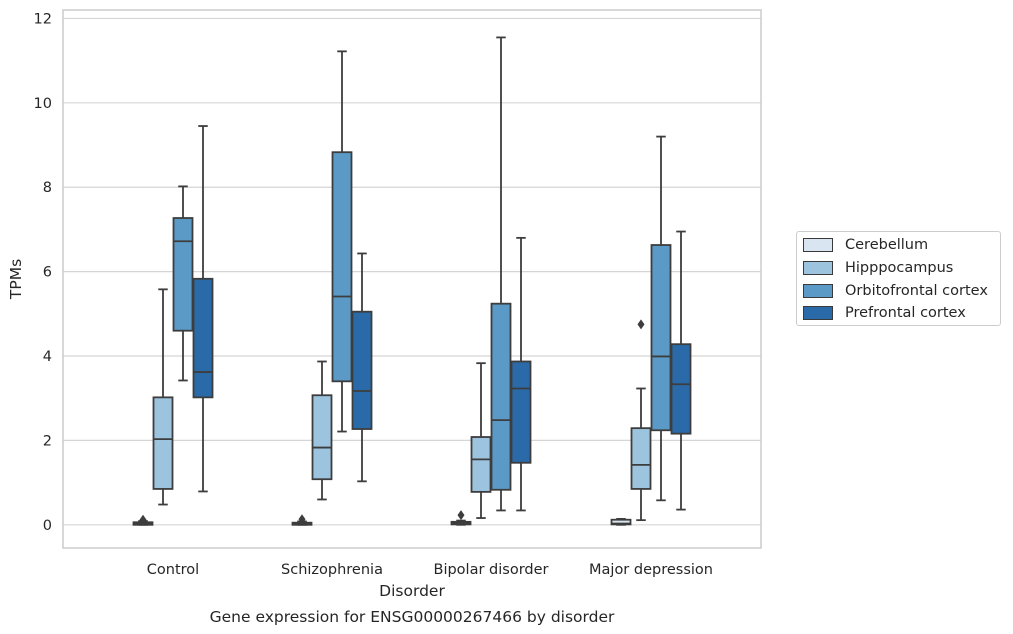 The image size is (1013, 634). What do you see at coordinates (47, 357) in the screenshot?
I see `y-tick-label: 4` at bounding box center [47, 357].